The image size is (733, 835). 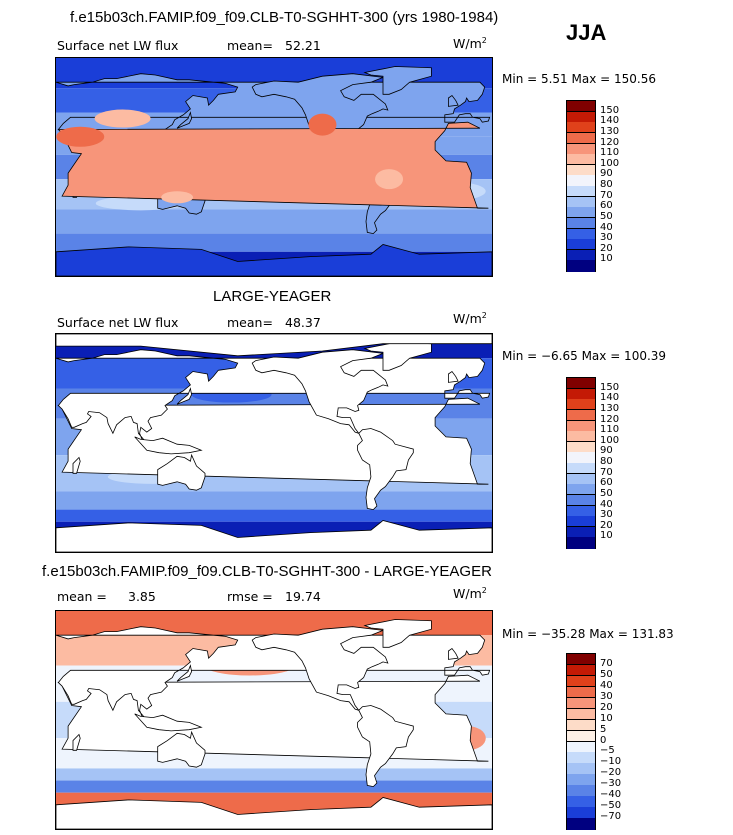 I want to click on panel1-mean-label: mean=, so click(x=250, y=45).